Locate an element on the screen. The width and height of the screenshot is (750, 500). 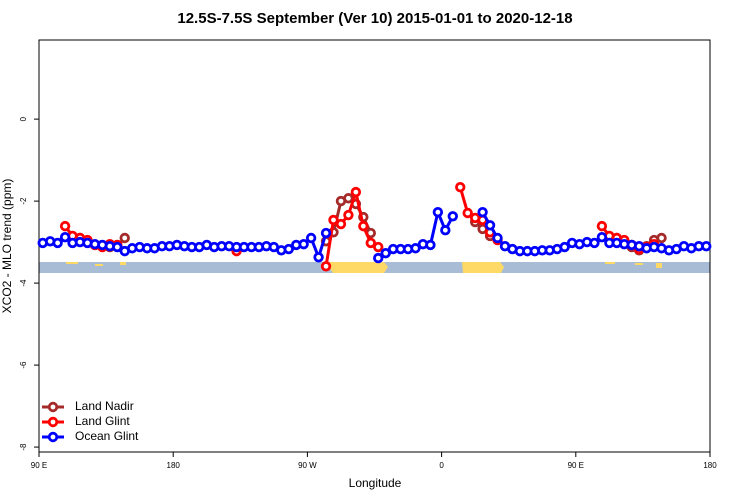
legend-label: Land Glint is located at coordinates (102, 421).